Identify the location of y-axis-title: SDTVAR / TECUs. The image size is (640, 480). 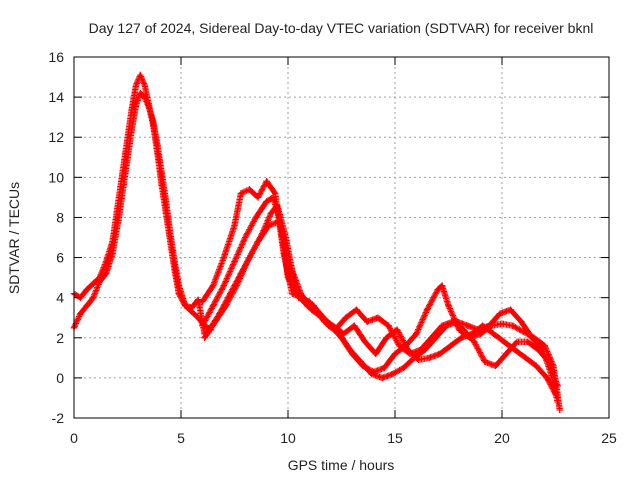
(14, 238).